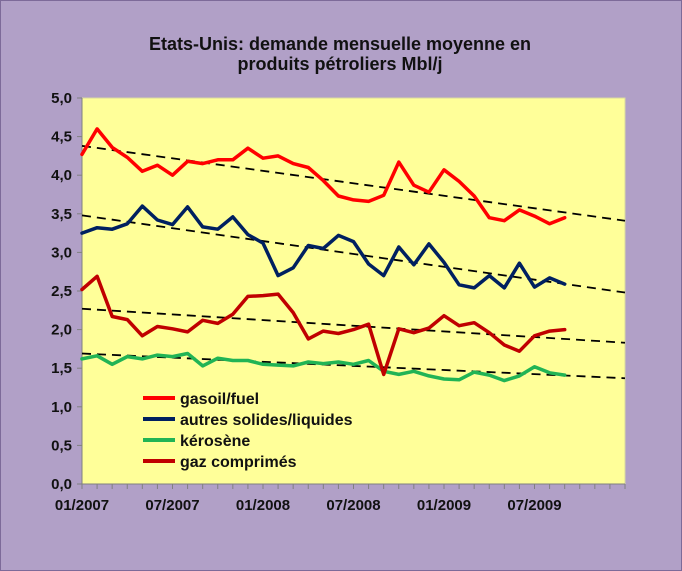 The height and width of the screenshot is (571, 682). What do you see at coordinates (61, 407) in the screenshot?
I see `y-tick-label: 1,0` at bounding box center [61, 407].